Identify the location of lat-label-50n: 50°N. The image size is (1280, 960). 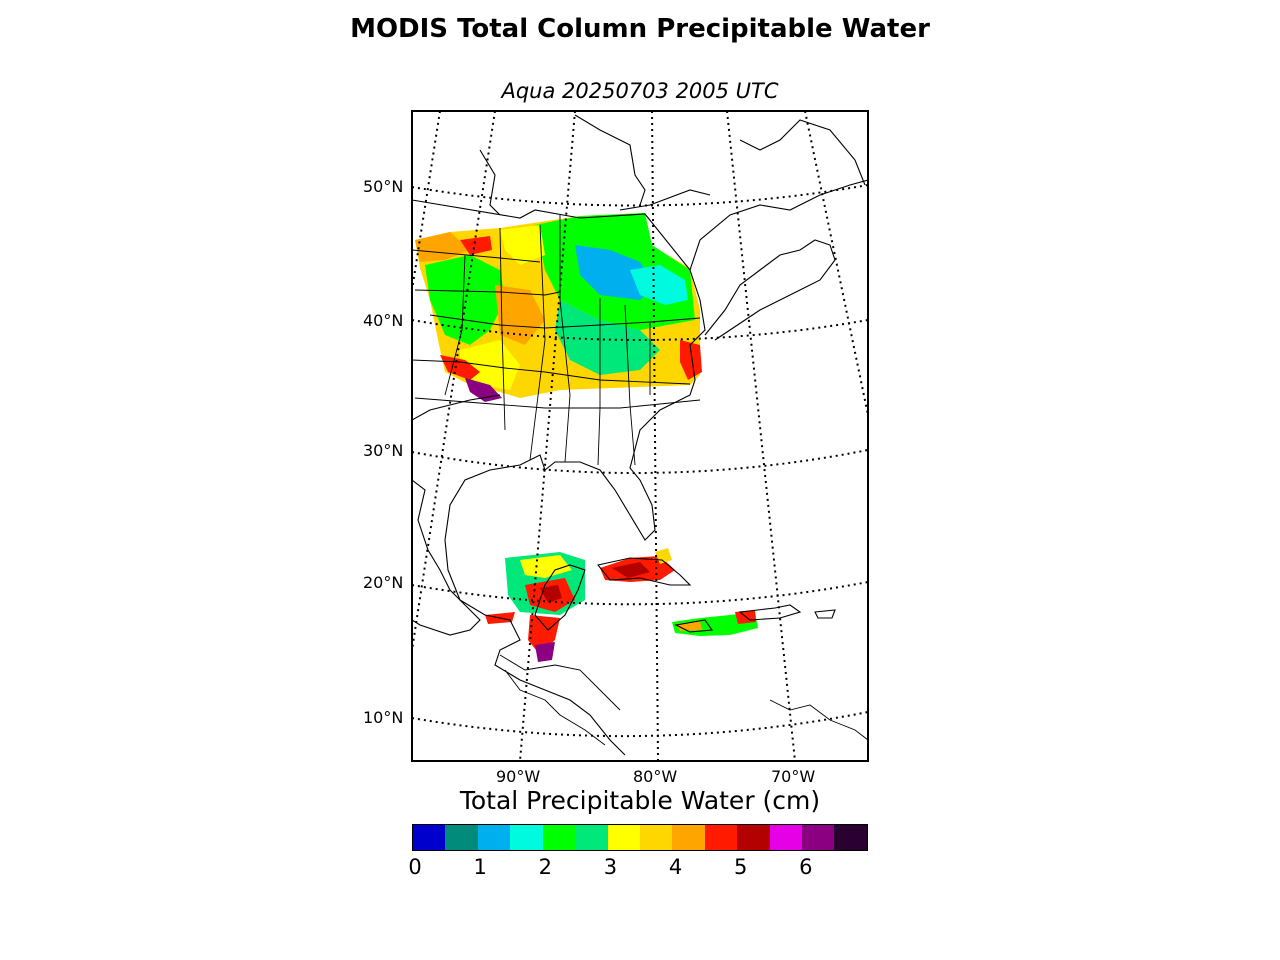
(383, 186).